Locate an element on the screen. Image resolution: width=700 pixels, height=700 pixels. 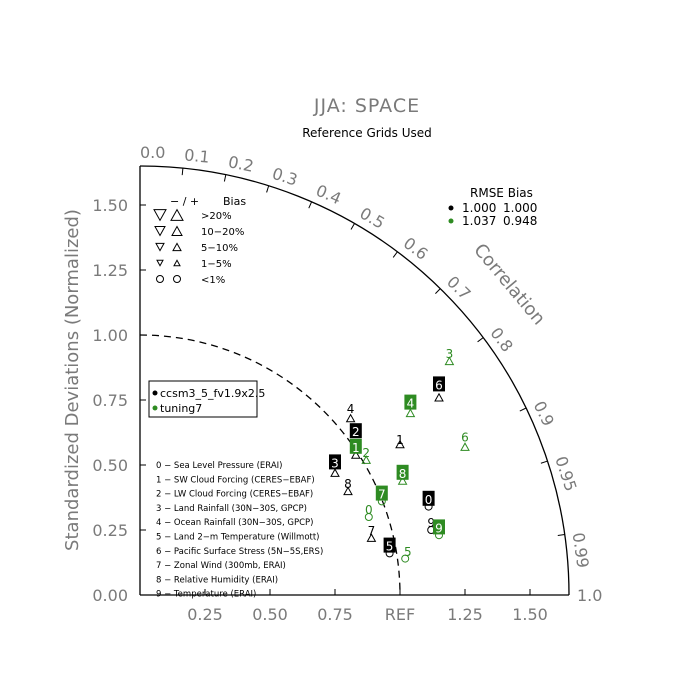
variable-legend-item: 0 − Sea Level Pressure (ERAI) is located at coordinates (219, 466).